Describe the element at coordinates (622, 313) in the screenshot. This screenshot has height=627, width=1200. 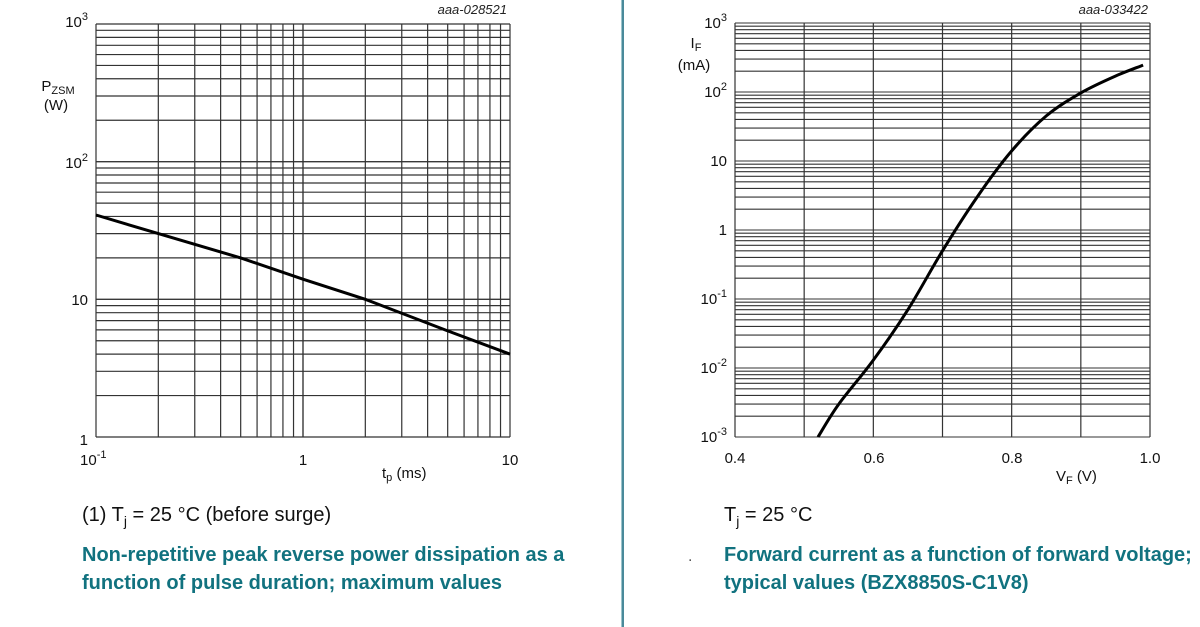
I see `panel-divider` at that location.